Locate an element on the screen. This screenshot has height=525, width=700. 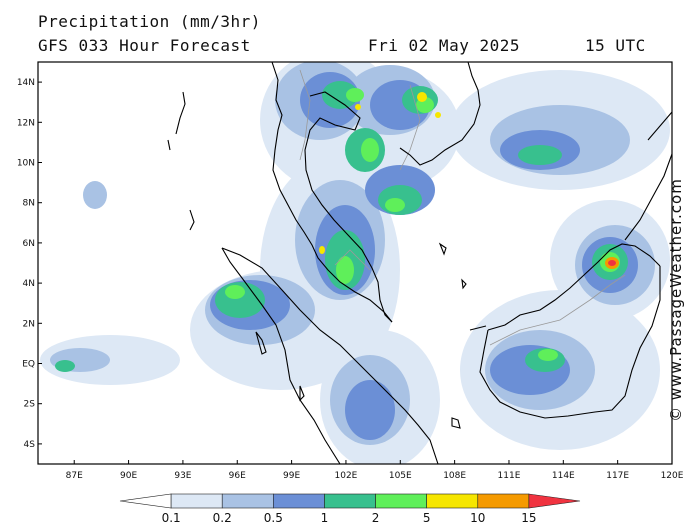
colorbar-label: 15 is located at coordinates (528, 518).